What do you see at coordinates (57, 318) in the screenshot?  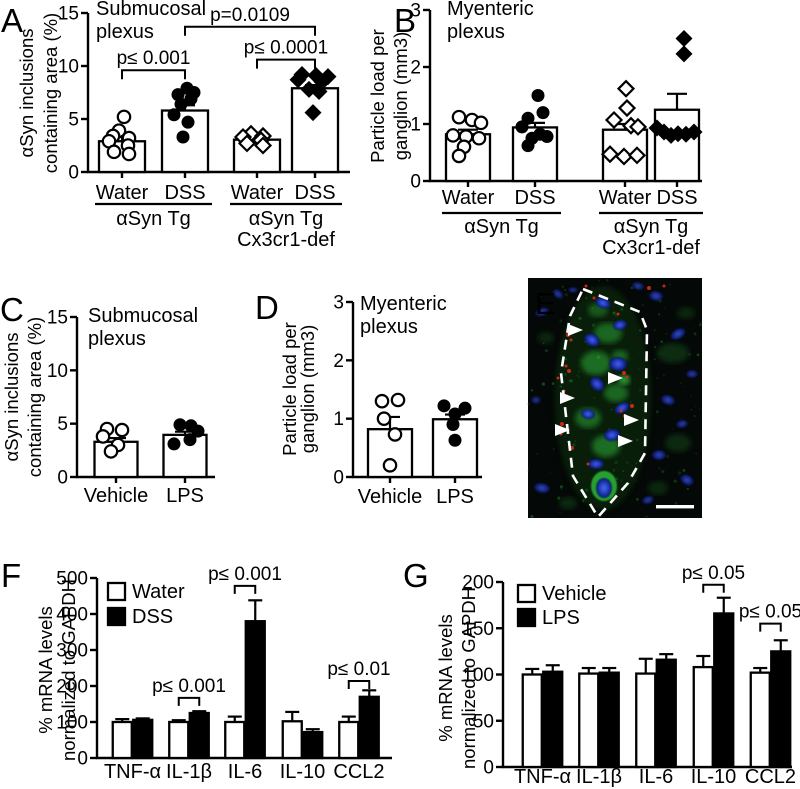 I see `y-tick-label: 15` at bounding box center [57, 318].